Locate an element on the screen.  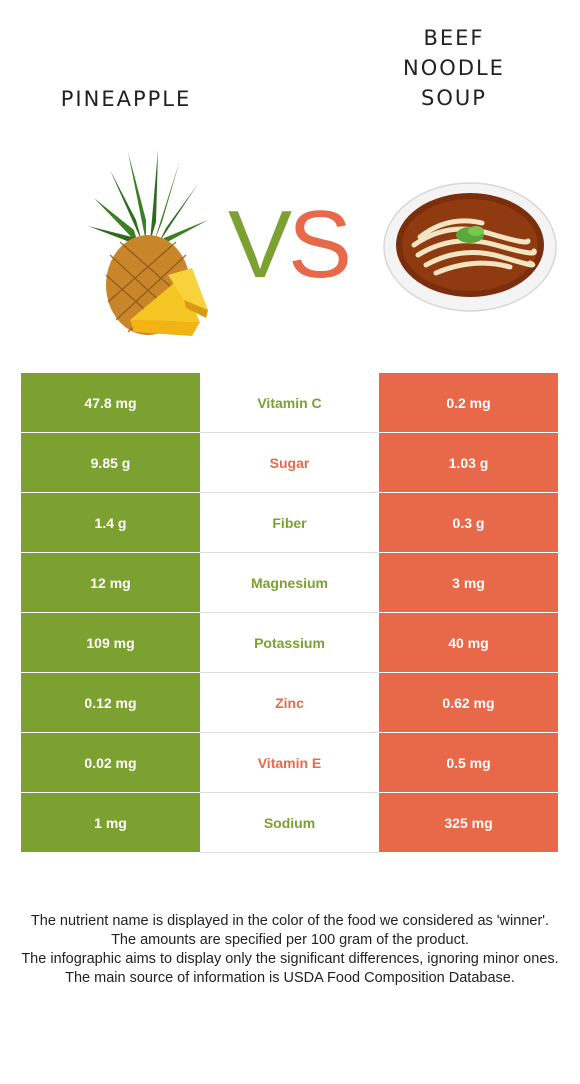
right-food-title: BEEF NOODLE SOUP is located at coordinates (454, 68).